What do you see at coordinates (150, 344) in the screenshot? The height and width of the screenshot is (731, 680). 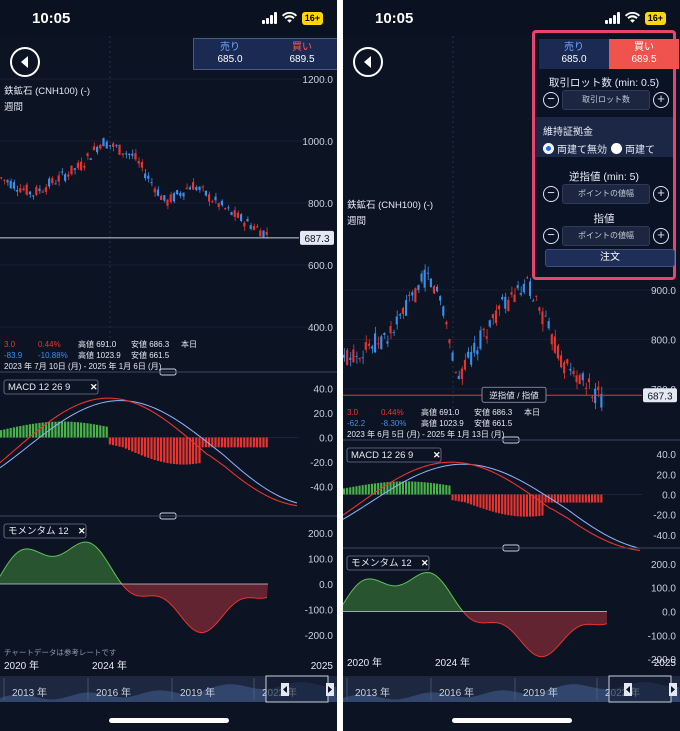 I see `low-value: 安値 686.3` at bounding box center [150, 344].